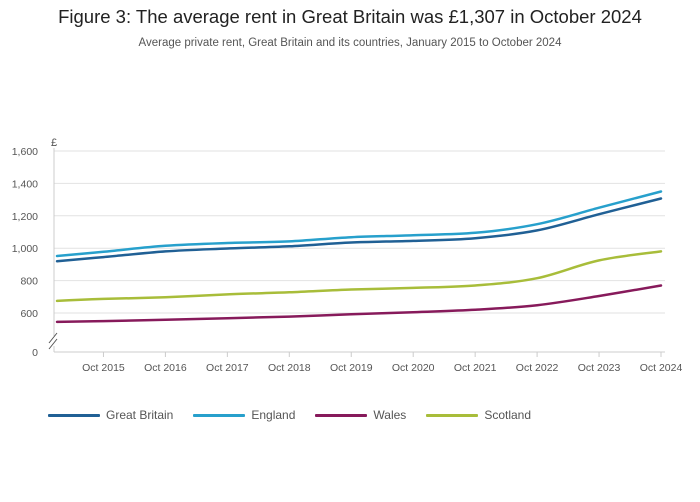 This screenshot has width=700, height=502. I want to click on x-tick-label: Oct 2018, so click(289, 368).